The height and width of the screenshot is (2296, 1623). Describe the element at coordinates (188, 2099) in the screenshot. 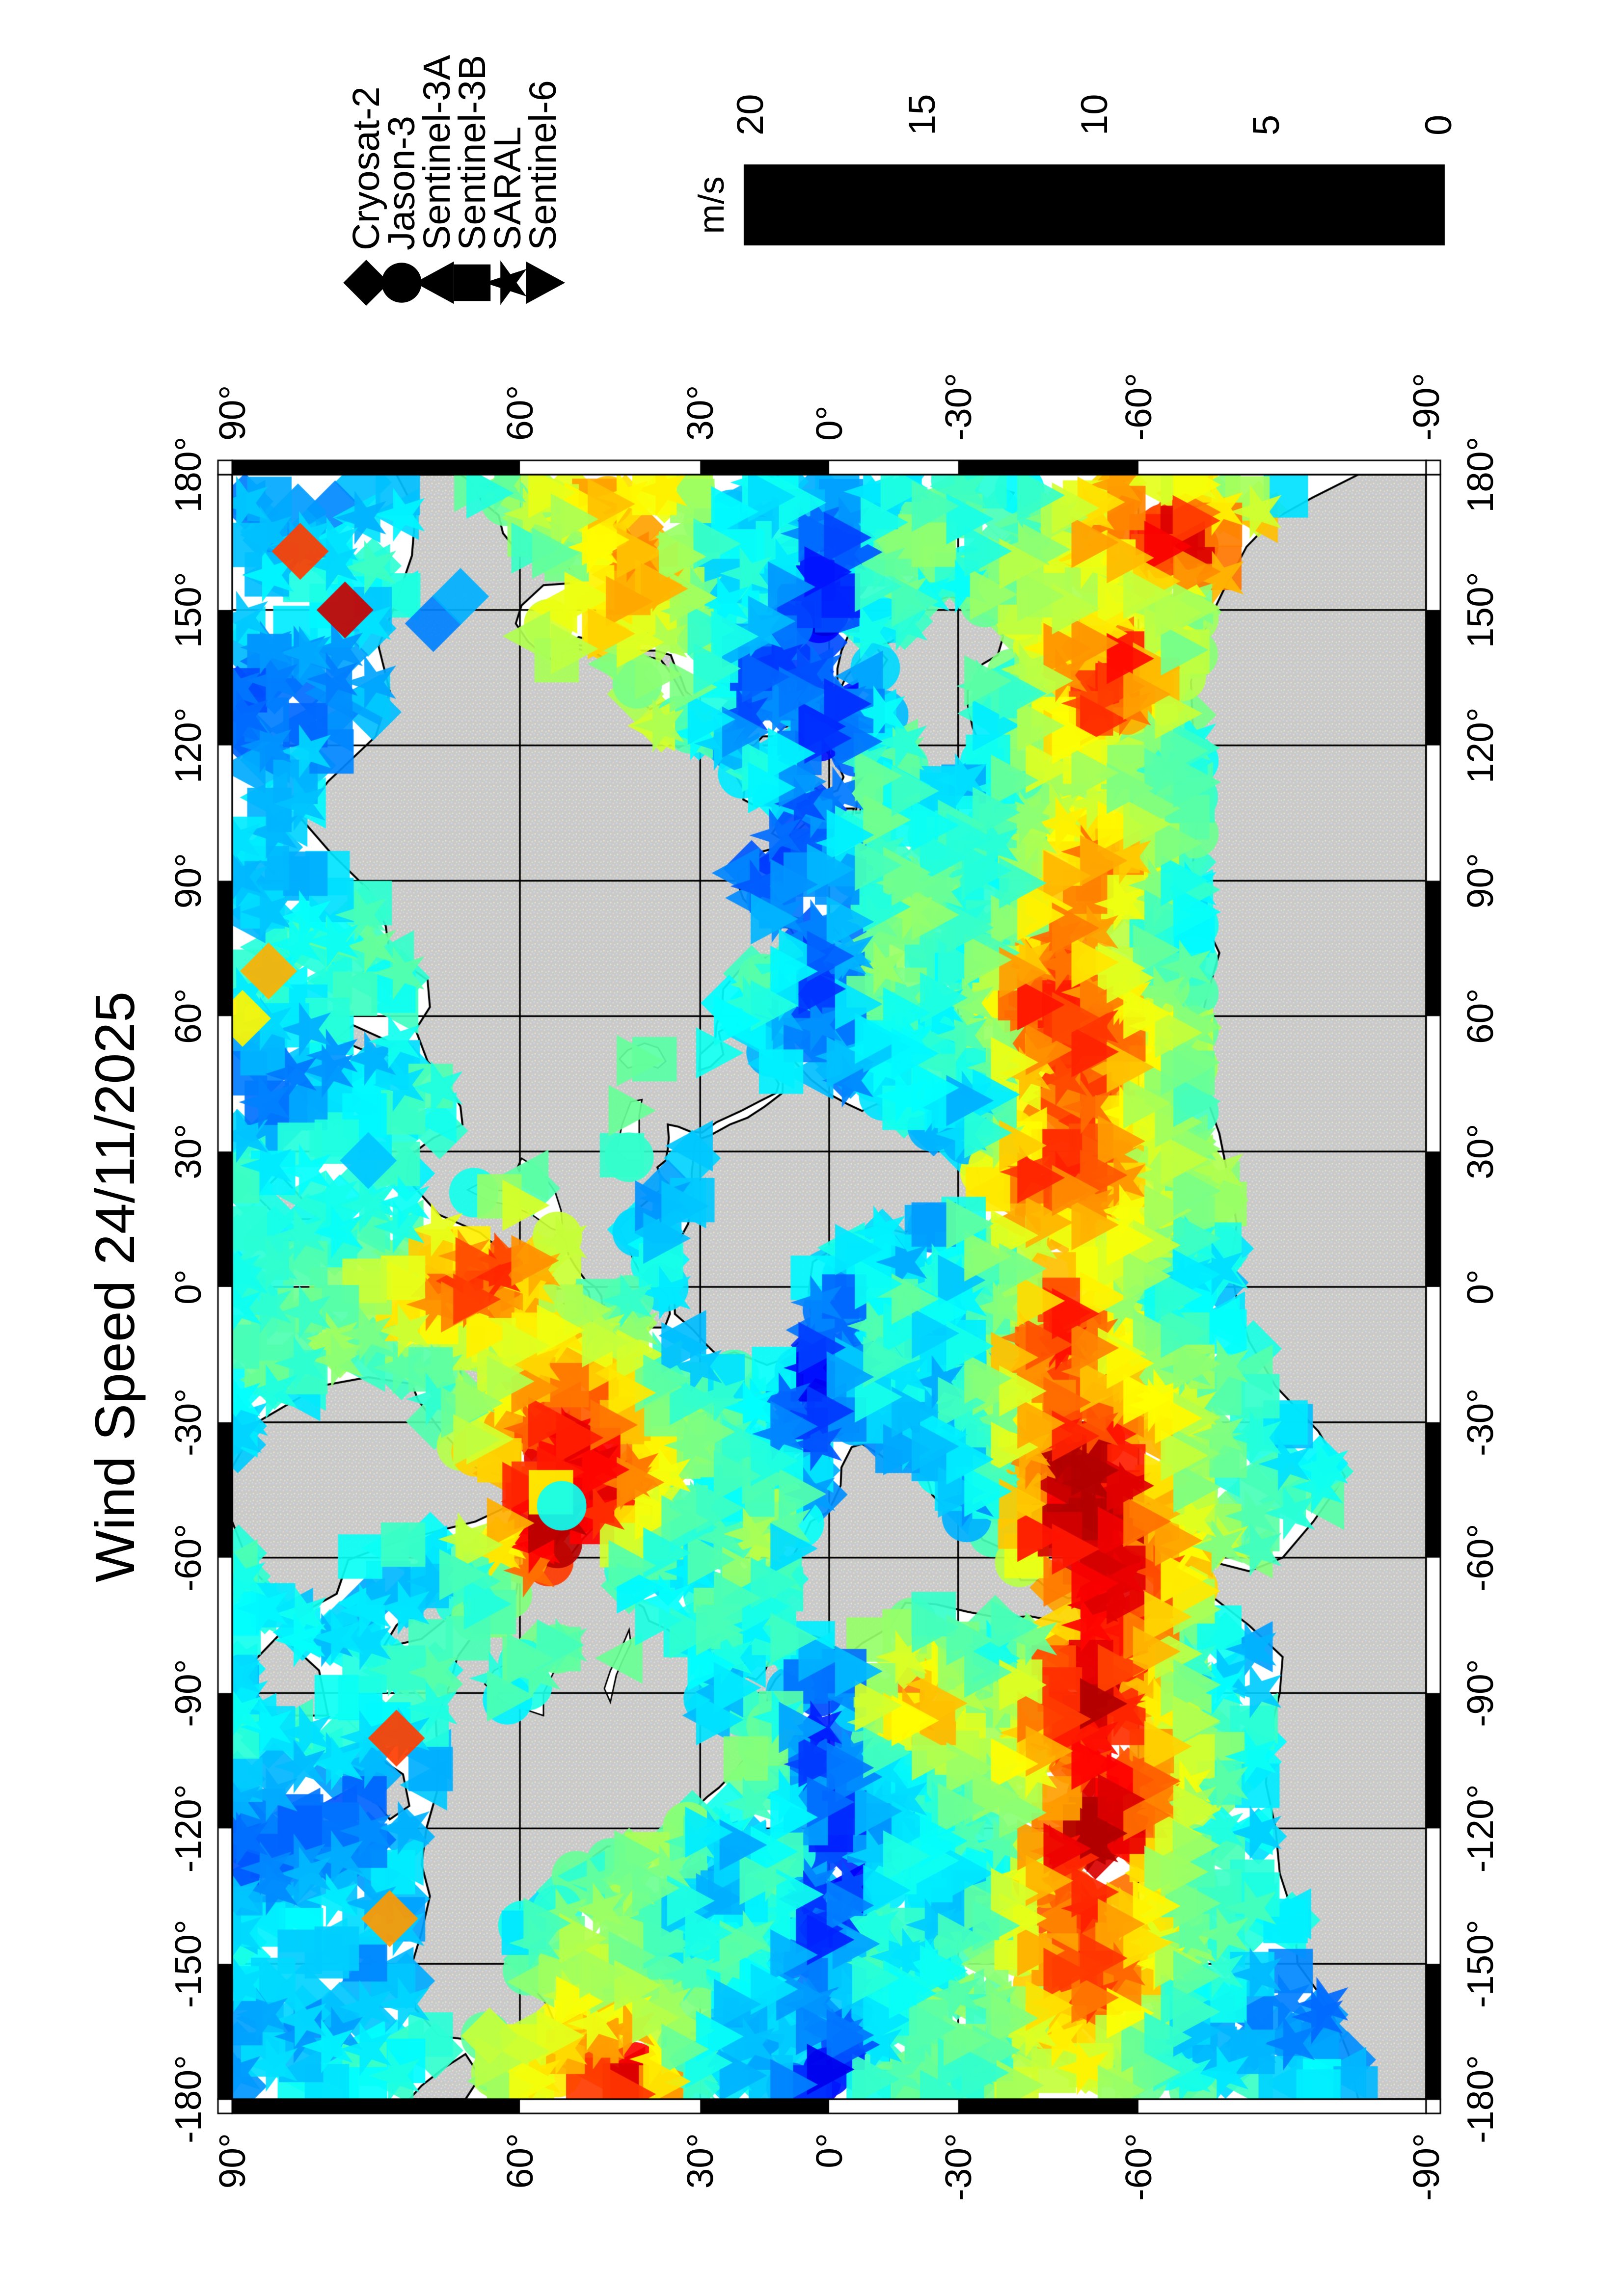

I see `lon-tick-label-top: -180°` at that location.